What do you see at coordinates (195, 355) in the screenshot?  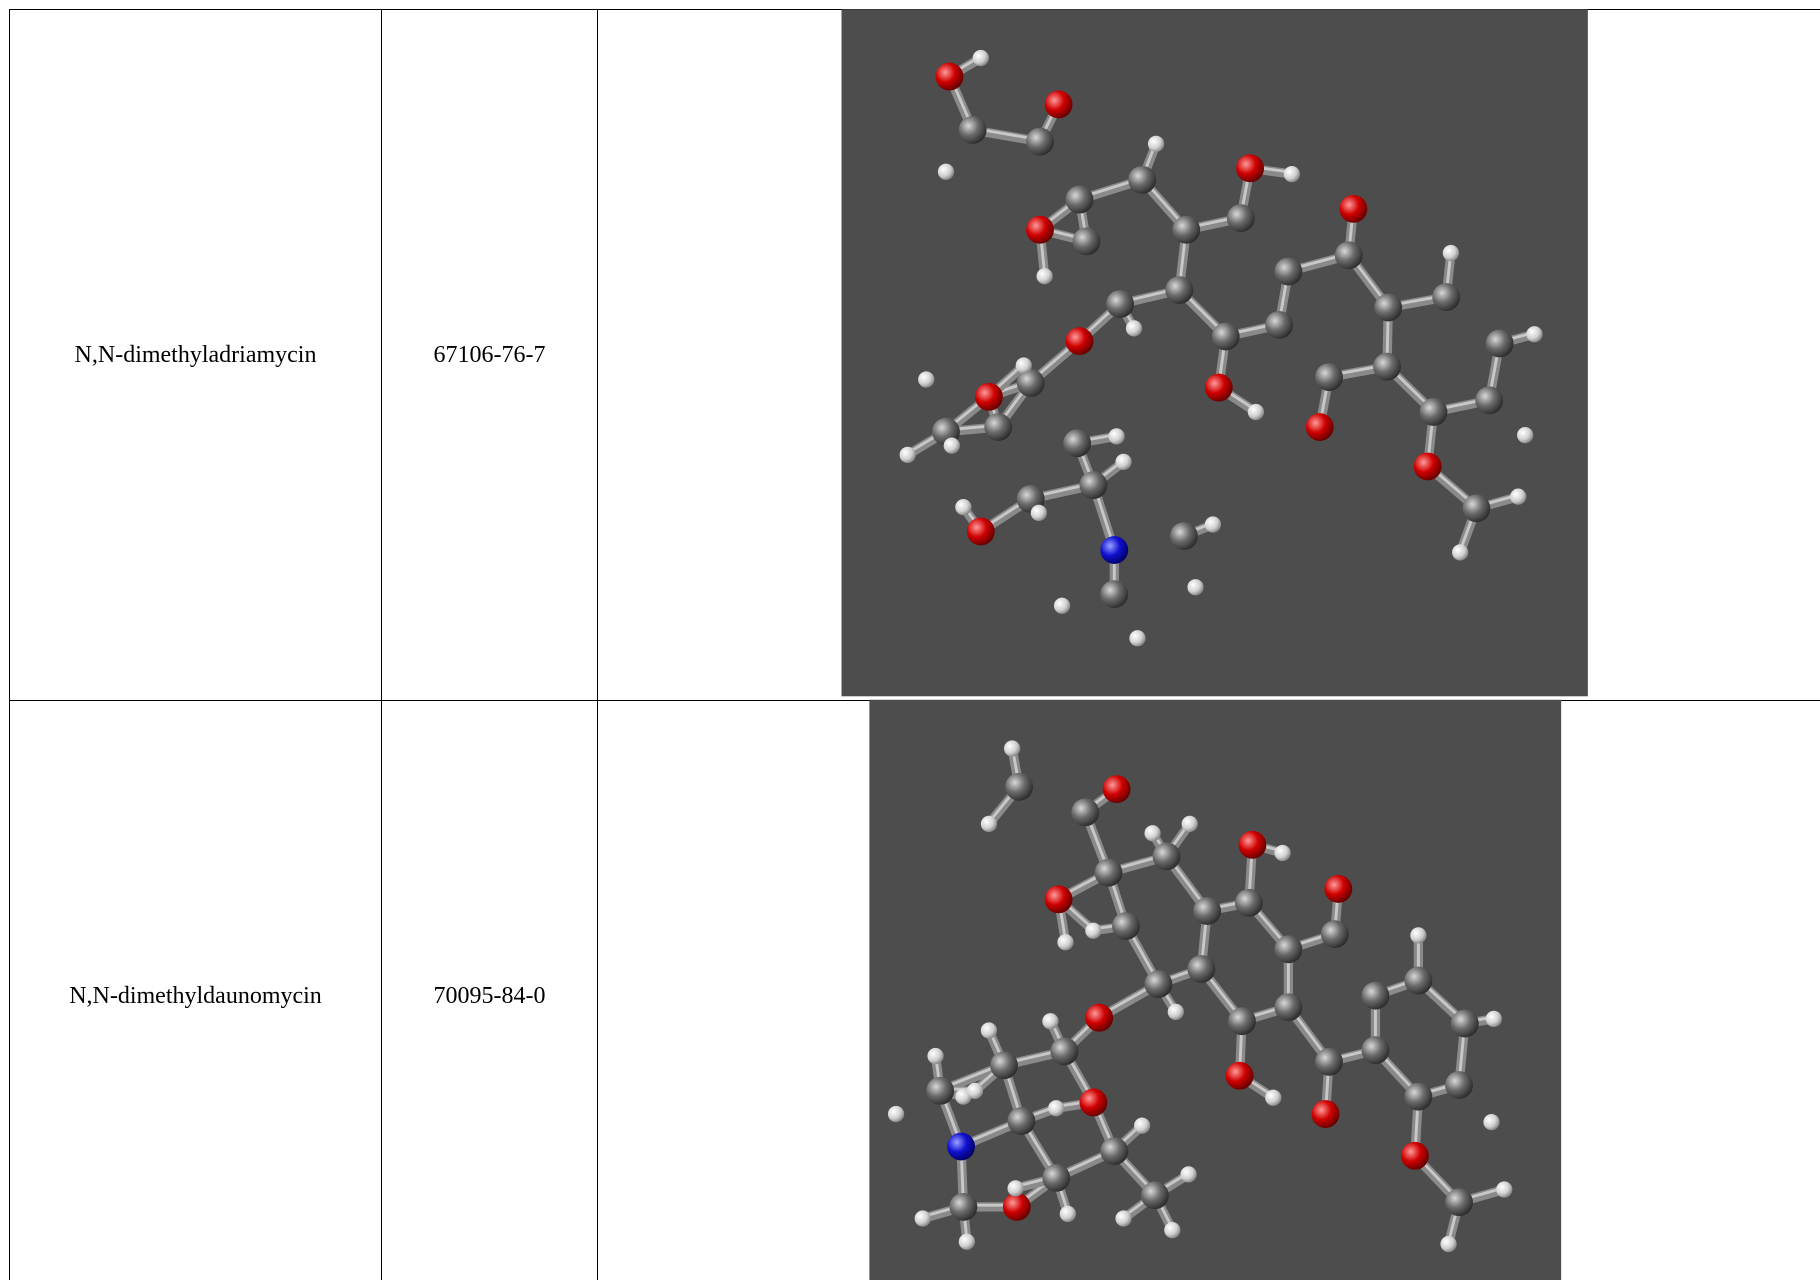 I see `compound-name: N,N-dimethyladriamycin` at bounding box center [195, 355].